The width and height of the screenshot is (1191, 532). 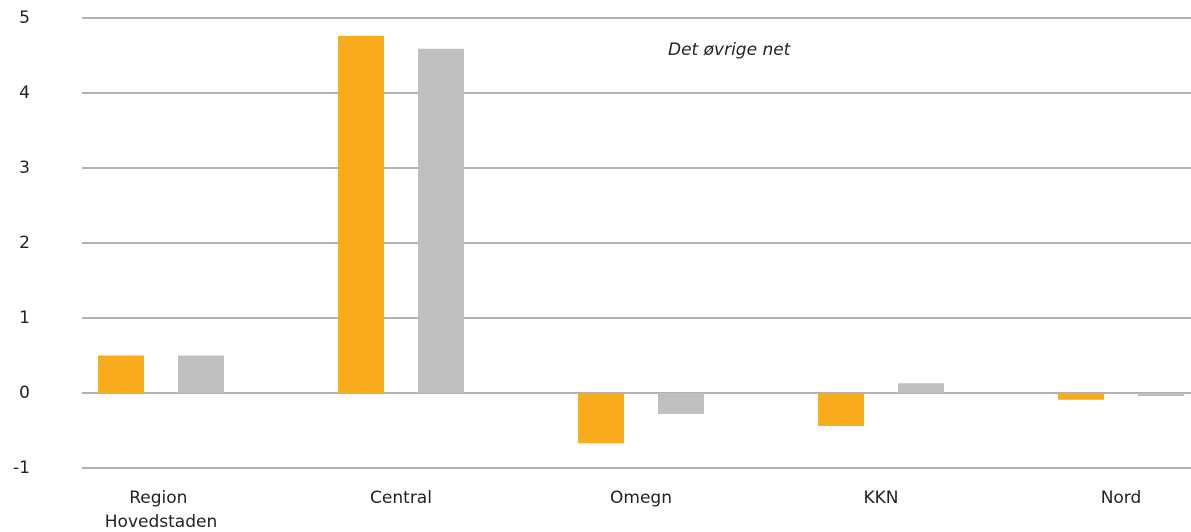 What do you see at coordinates (1121, 498) in the screenshot?
I see `x-tick-label: Nord` at bounding box center [1121, 498].